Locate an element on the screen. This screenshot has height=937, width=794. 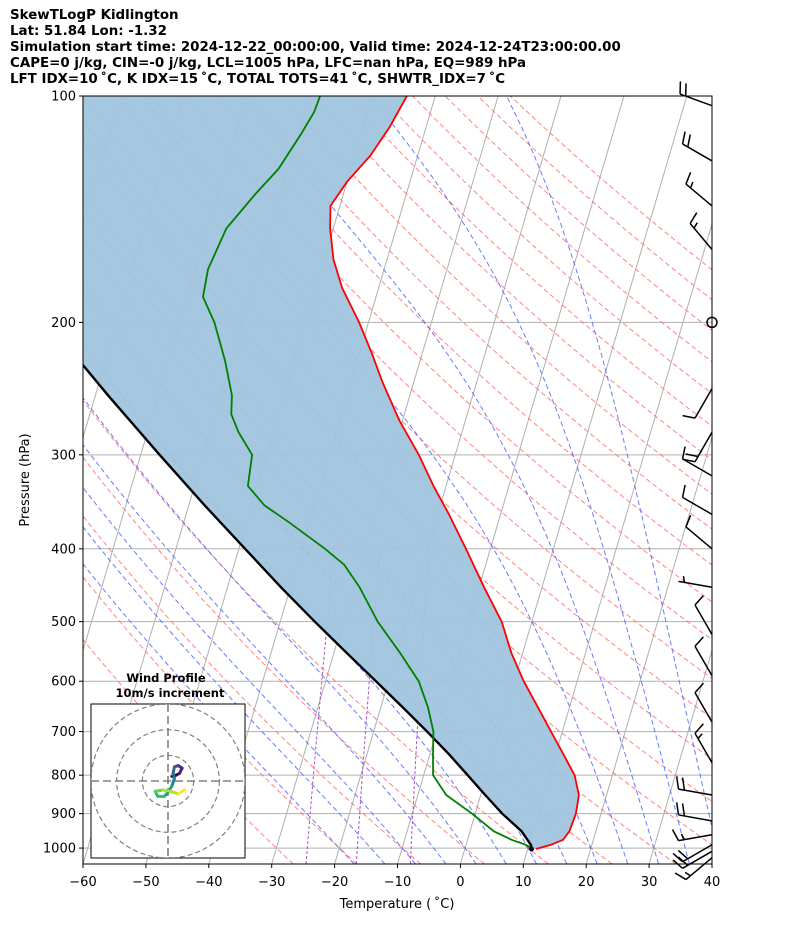
location-line: Lat: 51.84 Lon: -1.32 is located at coordinates (88, 31).